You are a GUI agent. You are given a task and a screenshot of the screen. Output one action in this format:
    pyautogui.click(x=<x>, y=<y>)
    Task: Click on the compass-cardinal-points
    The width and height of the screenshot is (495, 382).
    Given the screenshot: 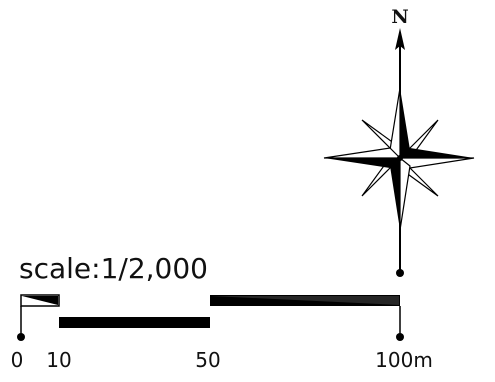 What is the action you would take?
    pyautogui.click(x=399, y=159)
    